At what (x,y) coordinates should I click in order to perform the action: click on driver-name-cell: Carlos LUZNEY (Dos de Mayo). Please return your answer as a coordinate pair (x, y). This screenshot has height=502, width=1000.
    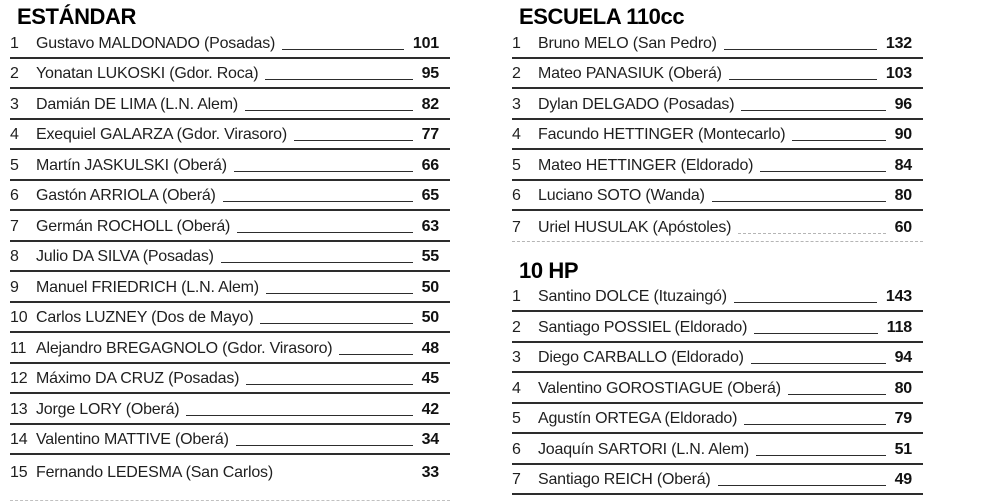
    Looking at the image, I should click on (145, 317).